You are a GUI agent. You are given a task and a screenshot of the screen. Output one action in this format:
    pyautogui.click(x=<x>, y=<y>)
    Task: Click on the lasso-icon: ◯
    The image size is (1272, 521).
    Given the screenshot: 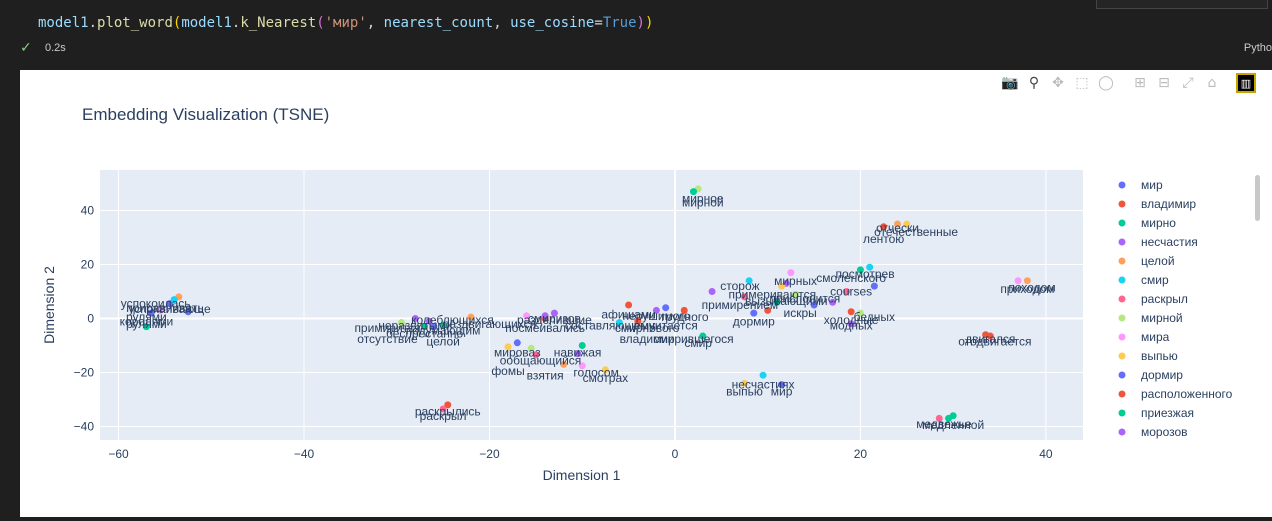 What is the action you would take?
    pyautogui.click(x=1106, y=83)
    